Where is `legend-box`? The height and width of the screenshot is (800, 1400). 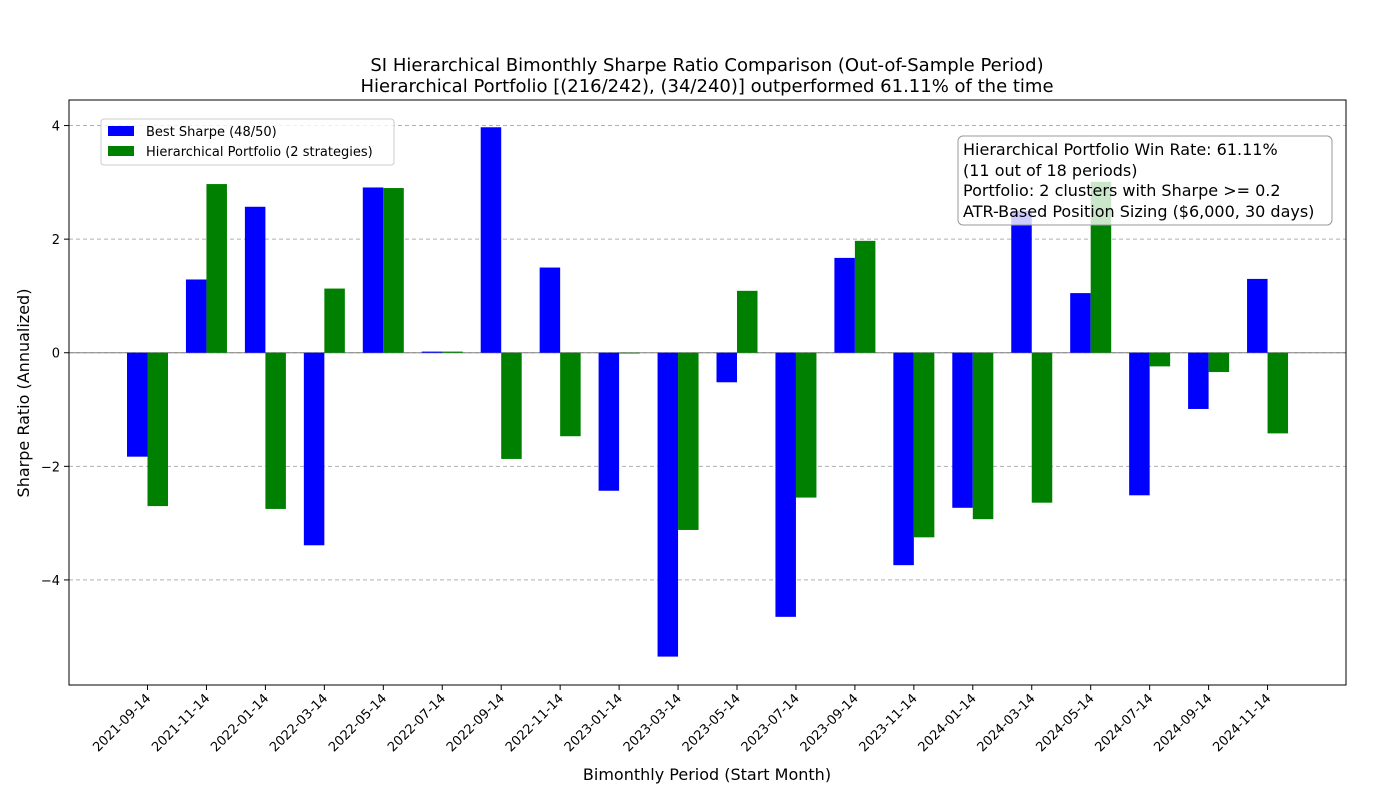 legend-box is located at coordinates (247, 142).